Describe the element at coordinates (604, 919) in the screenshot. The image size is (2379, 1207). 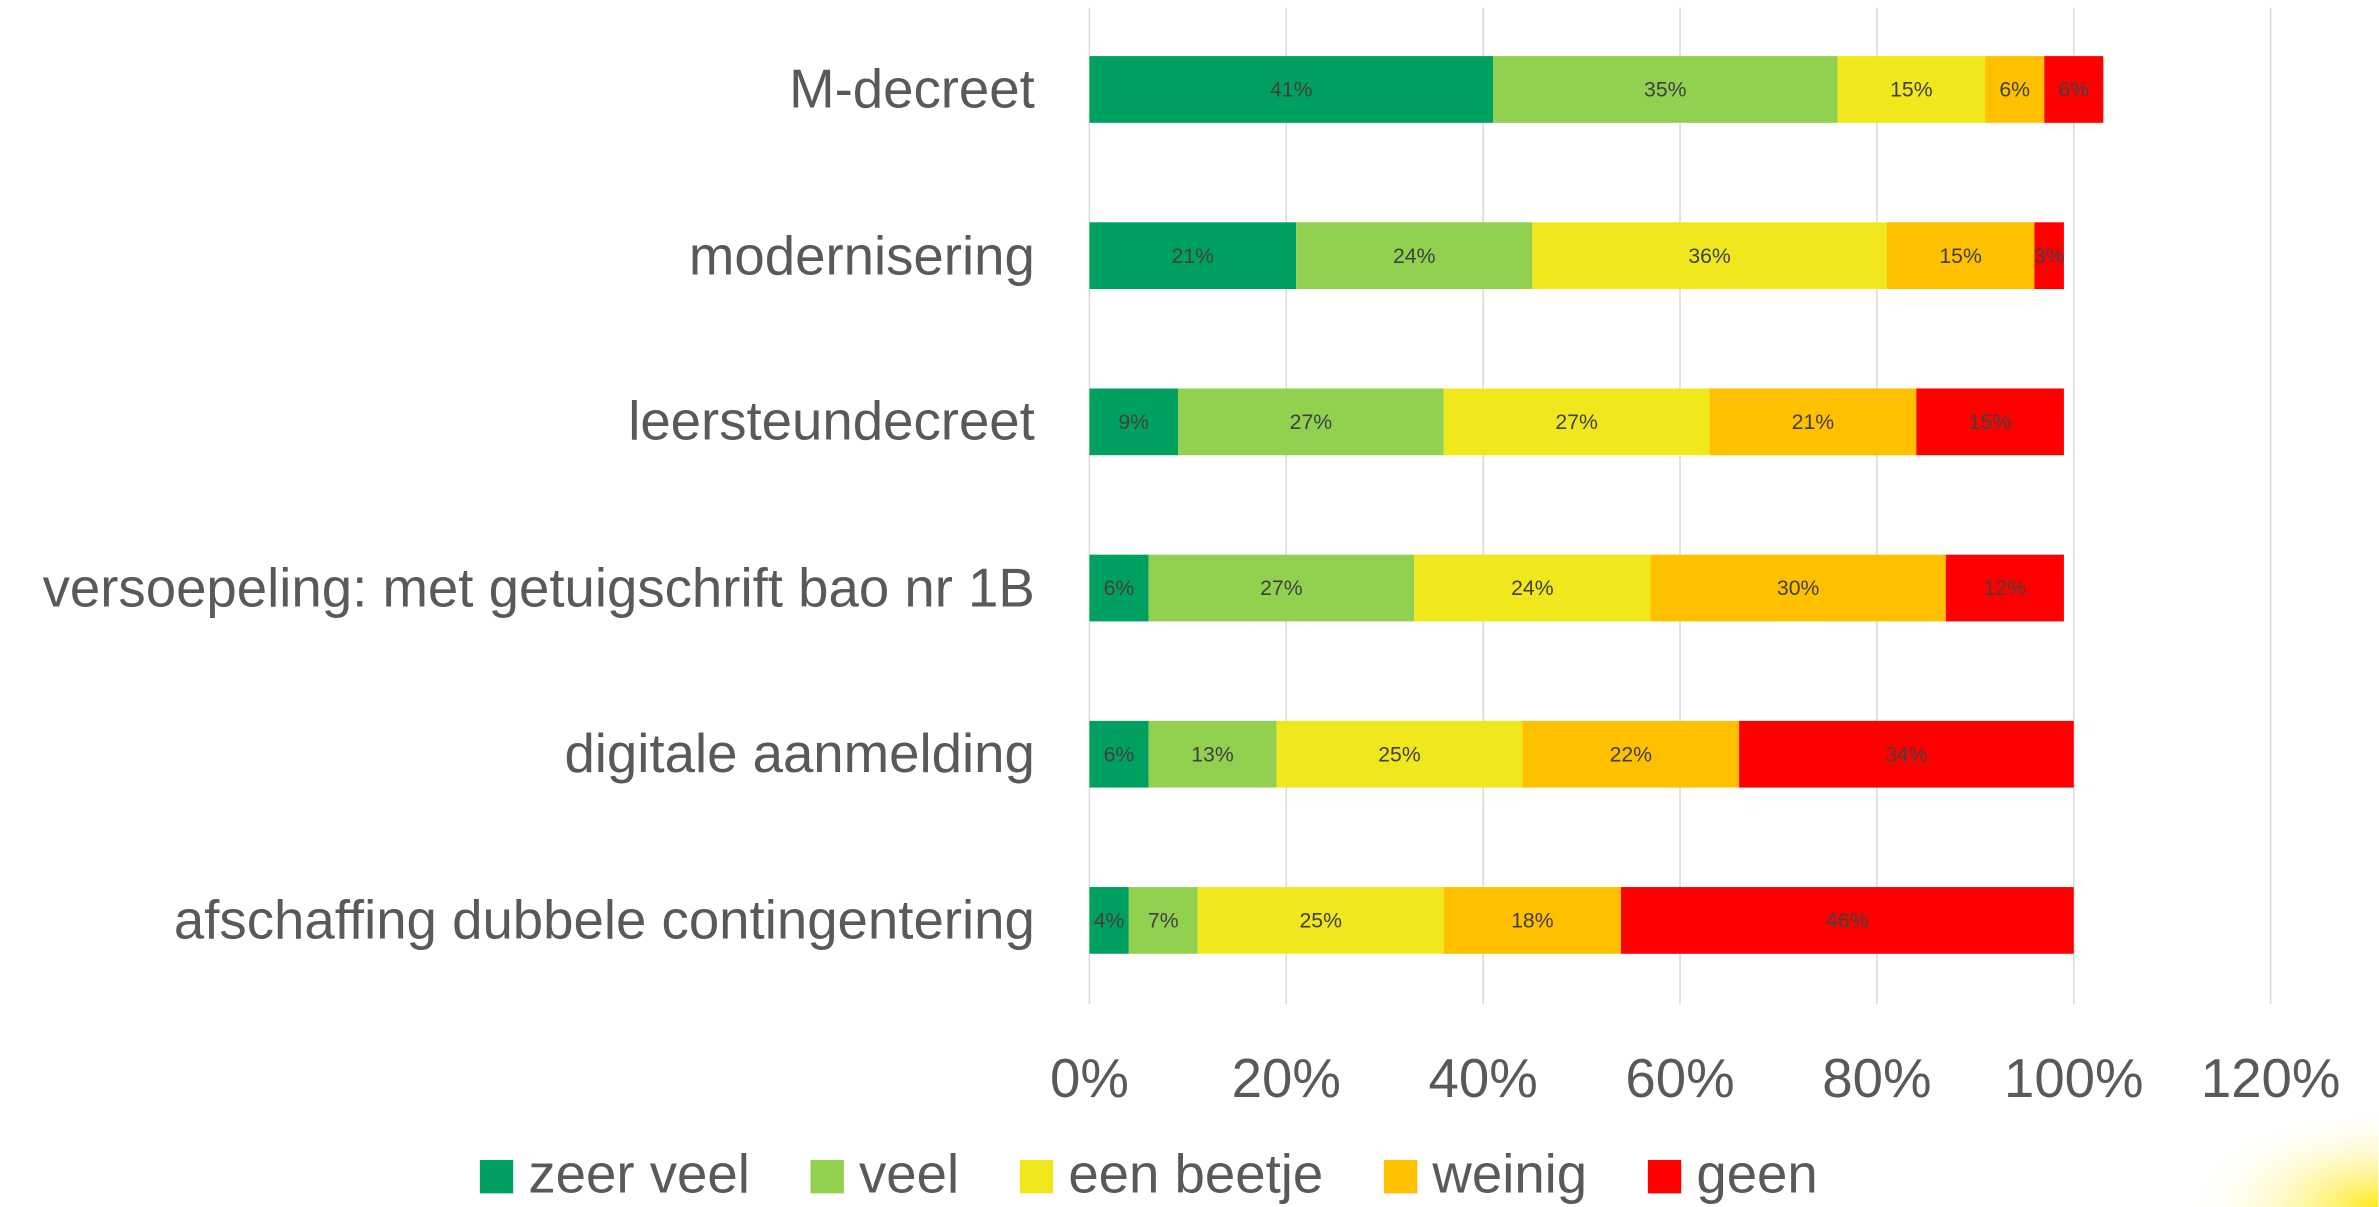
I see `category-label: afschaffing dubbele contingentering` at that location.